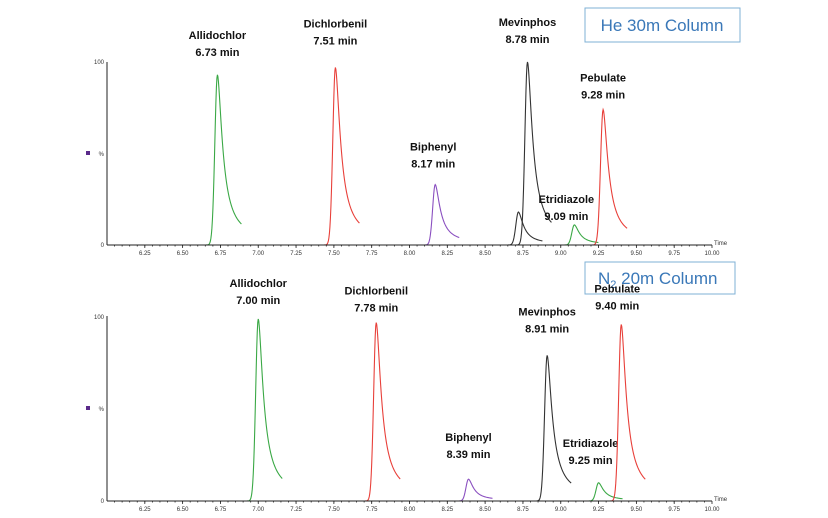 The height and width of the screenshot is (518, 828). Describe the element at coordinates (99, 63) in the screenshot. I see `y-tick-100-he: 100` at that location.